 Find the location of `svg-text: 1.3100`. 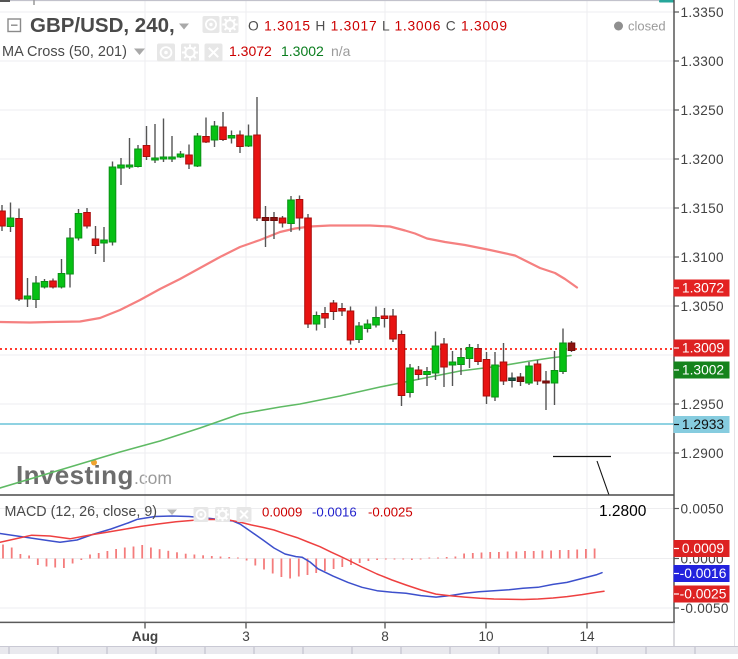

svg-text: 1.3100 is located at coordinates (703, 257).